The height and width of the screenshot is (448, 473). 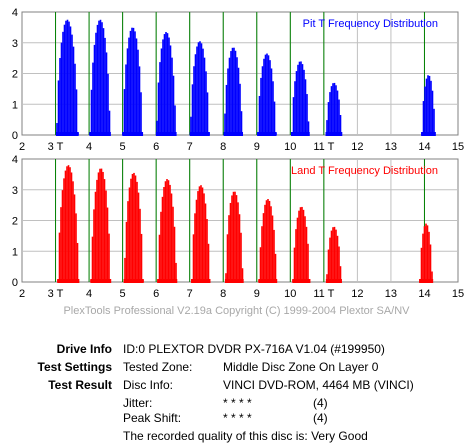 I want to click on pit-x-tick-label: 8, so click(x=223, y=147).